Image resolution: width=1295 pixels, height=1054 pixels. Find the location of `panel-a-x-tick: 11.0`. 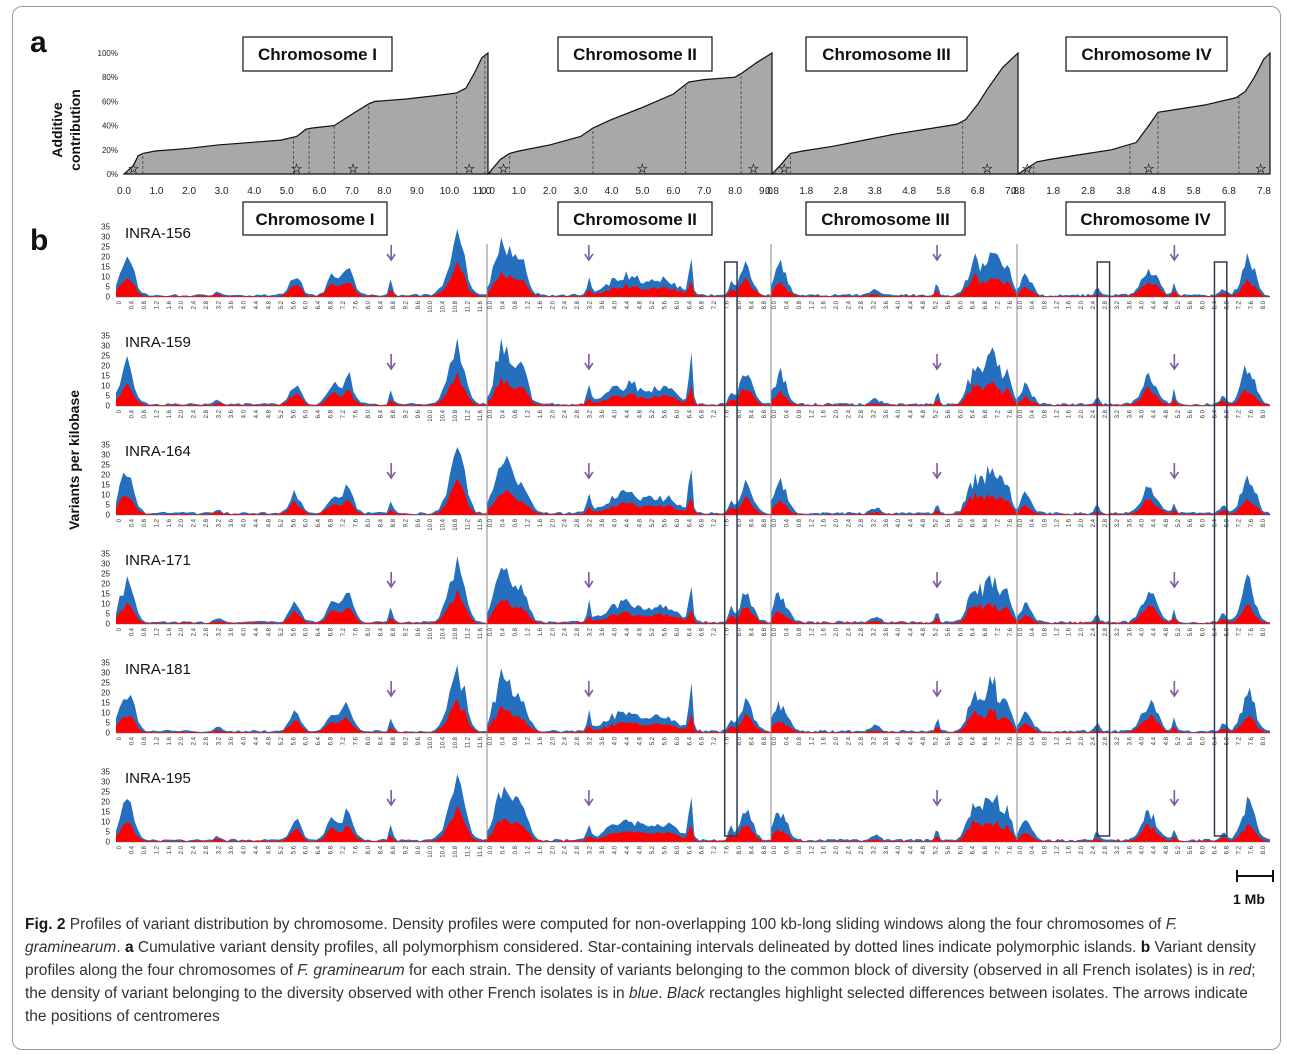

panel-a-x-tick: 11.0 is located at coordinates (482, 191).